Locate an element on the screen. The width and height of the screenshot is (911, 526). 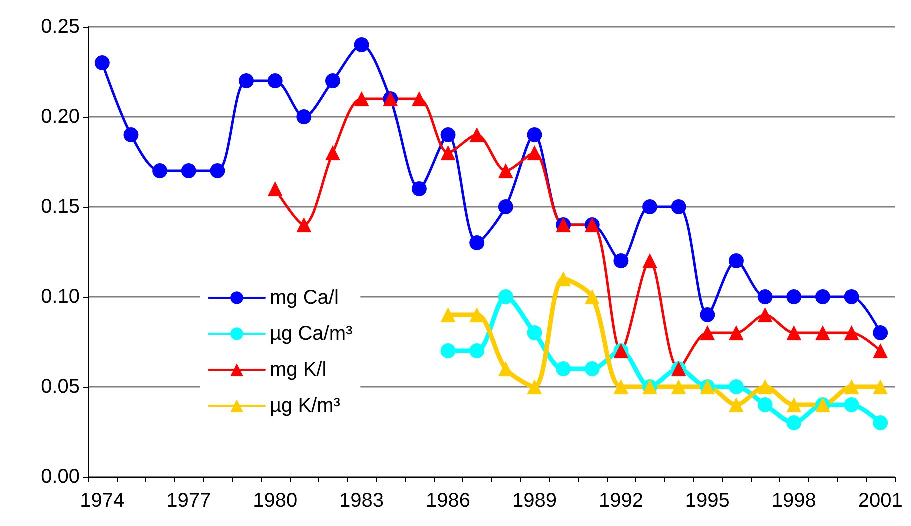
legend-label: µg K/m³ is located at coordinates (305, 406).